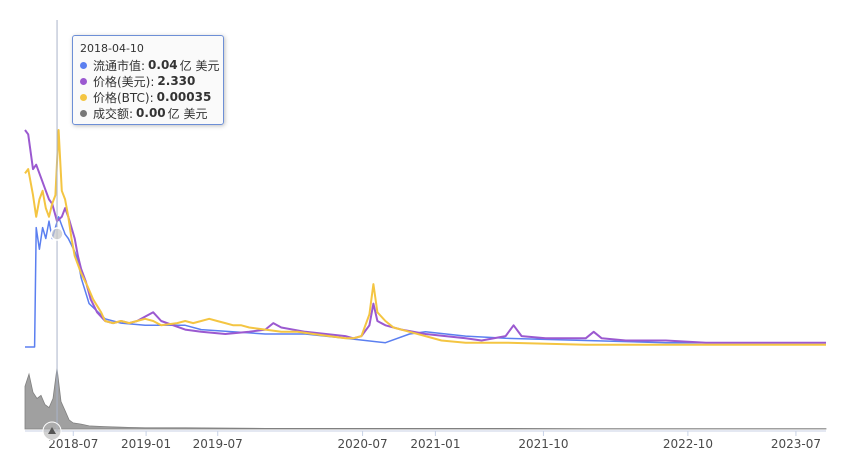 Image resolution: width=854 pixels, height=474 pixels. What do you see at coordinates (543, 444) in the screenshot?
I see `x-tick-label: 2021-10` at bounding box center [543, 444].